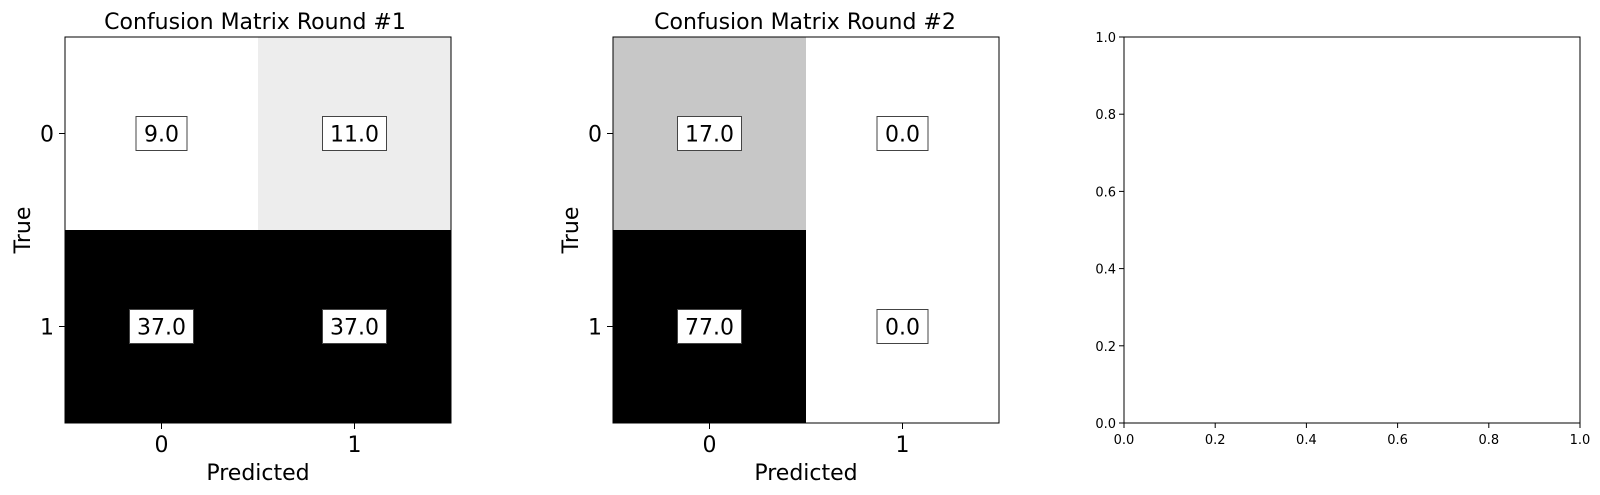  I want to click on cell-value-label: 11.0, so click(354, 135).